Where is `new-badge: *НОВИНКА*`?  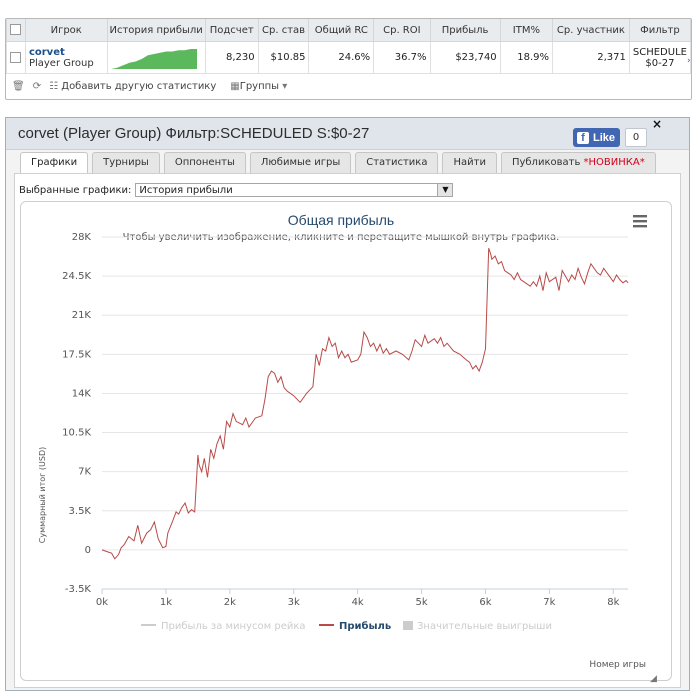
new-badge: *НОВИНКА* is located at coordinates (614, 162).